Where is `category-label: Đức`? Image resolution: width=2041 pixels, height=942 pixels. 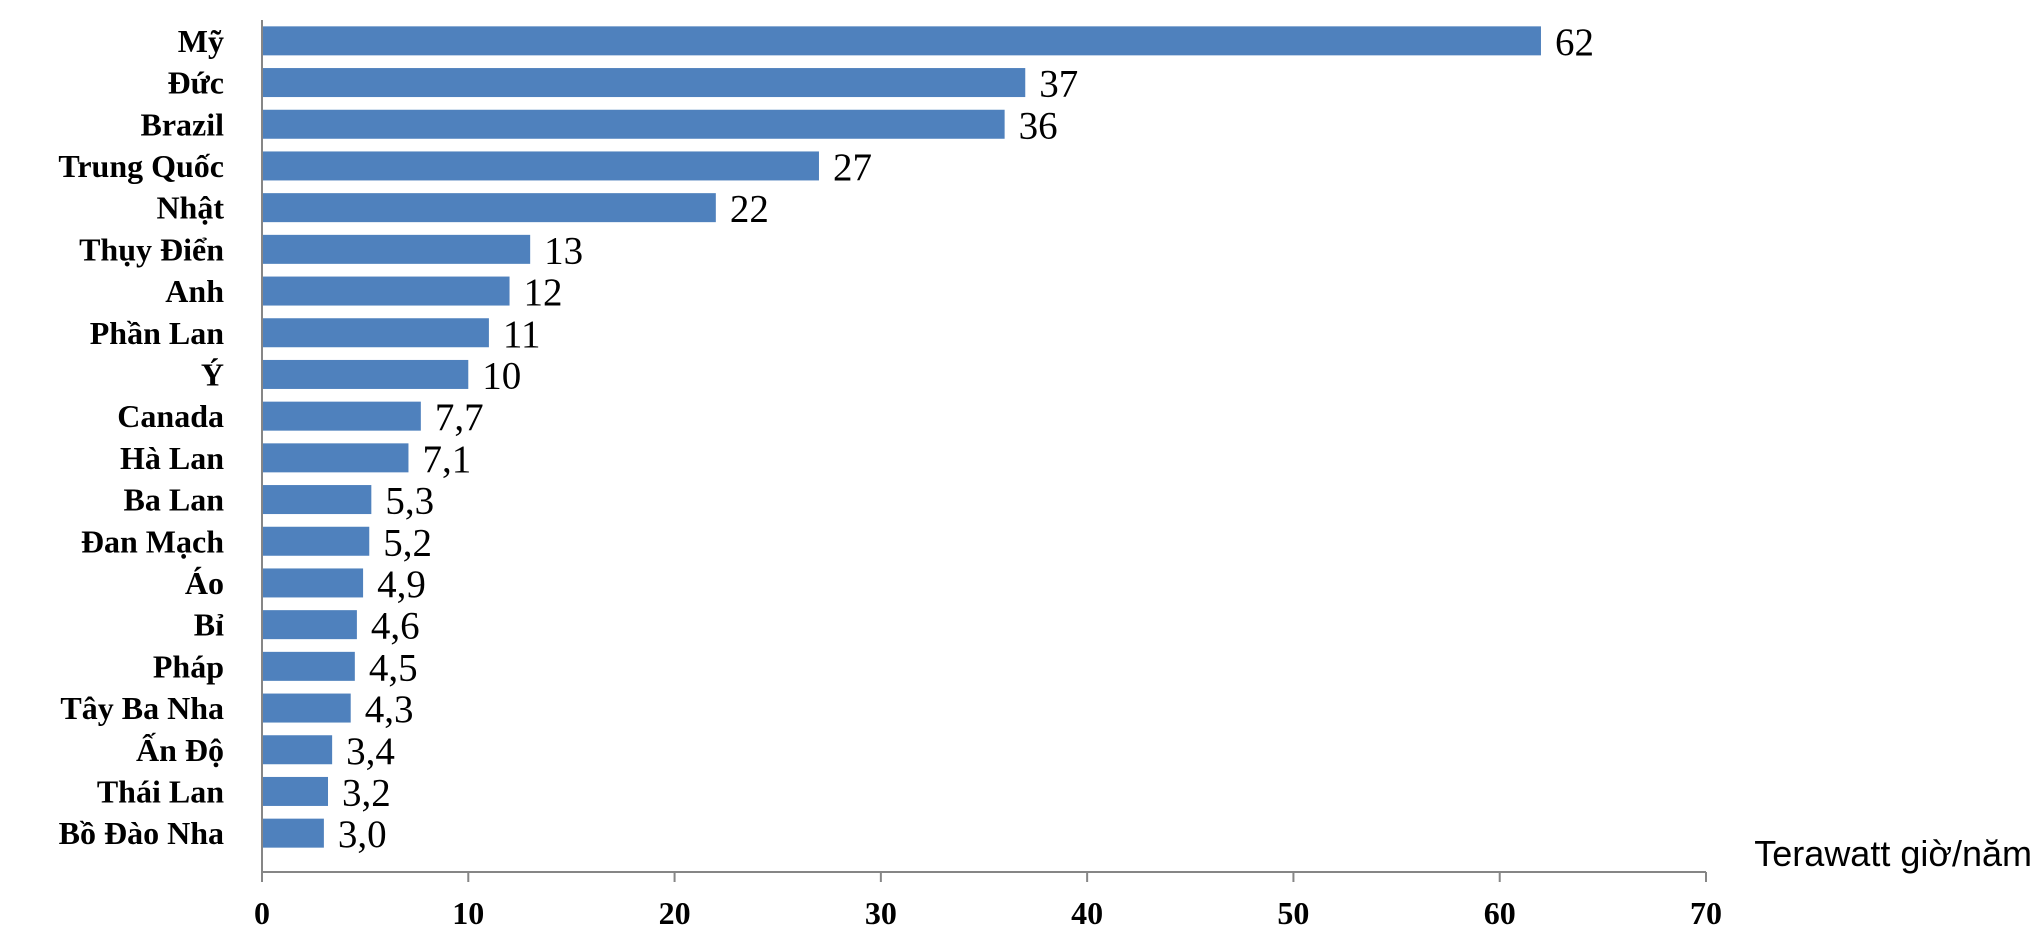
category-label: Đức is located at coordinates (195, 83).